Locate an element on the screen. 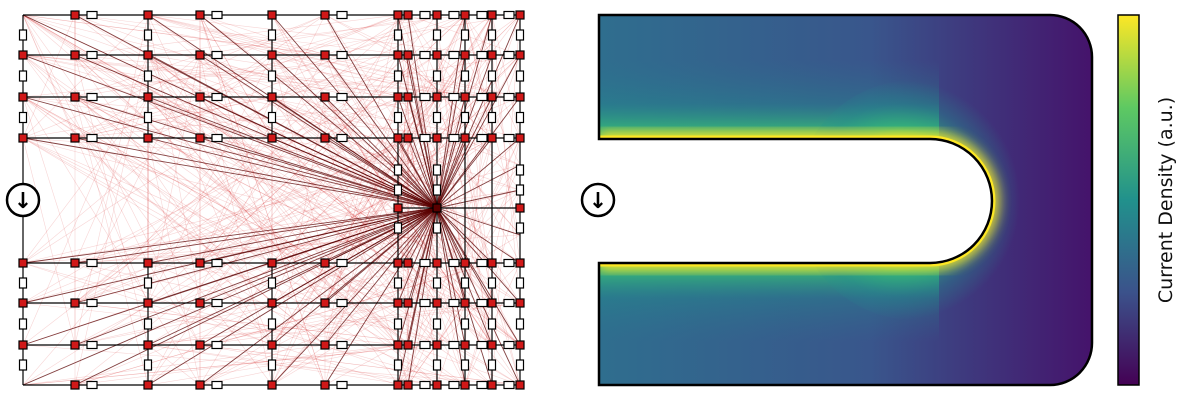  current-source-arrow-icon: ↓ is located at coordinates (598, 201).